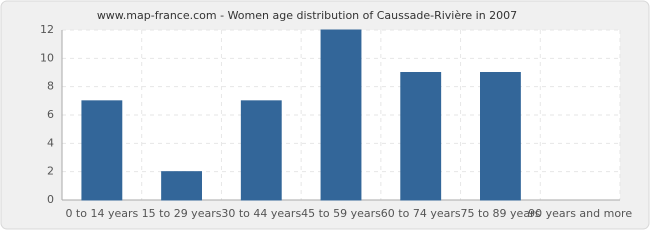  What do you see at coordinates (47, 57) in the screenshot?
I see `y-tick-label: 10` at bounding box center [47, 57].